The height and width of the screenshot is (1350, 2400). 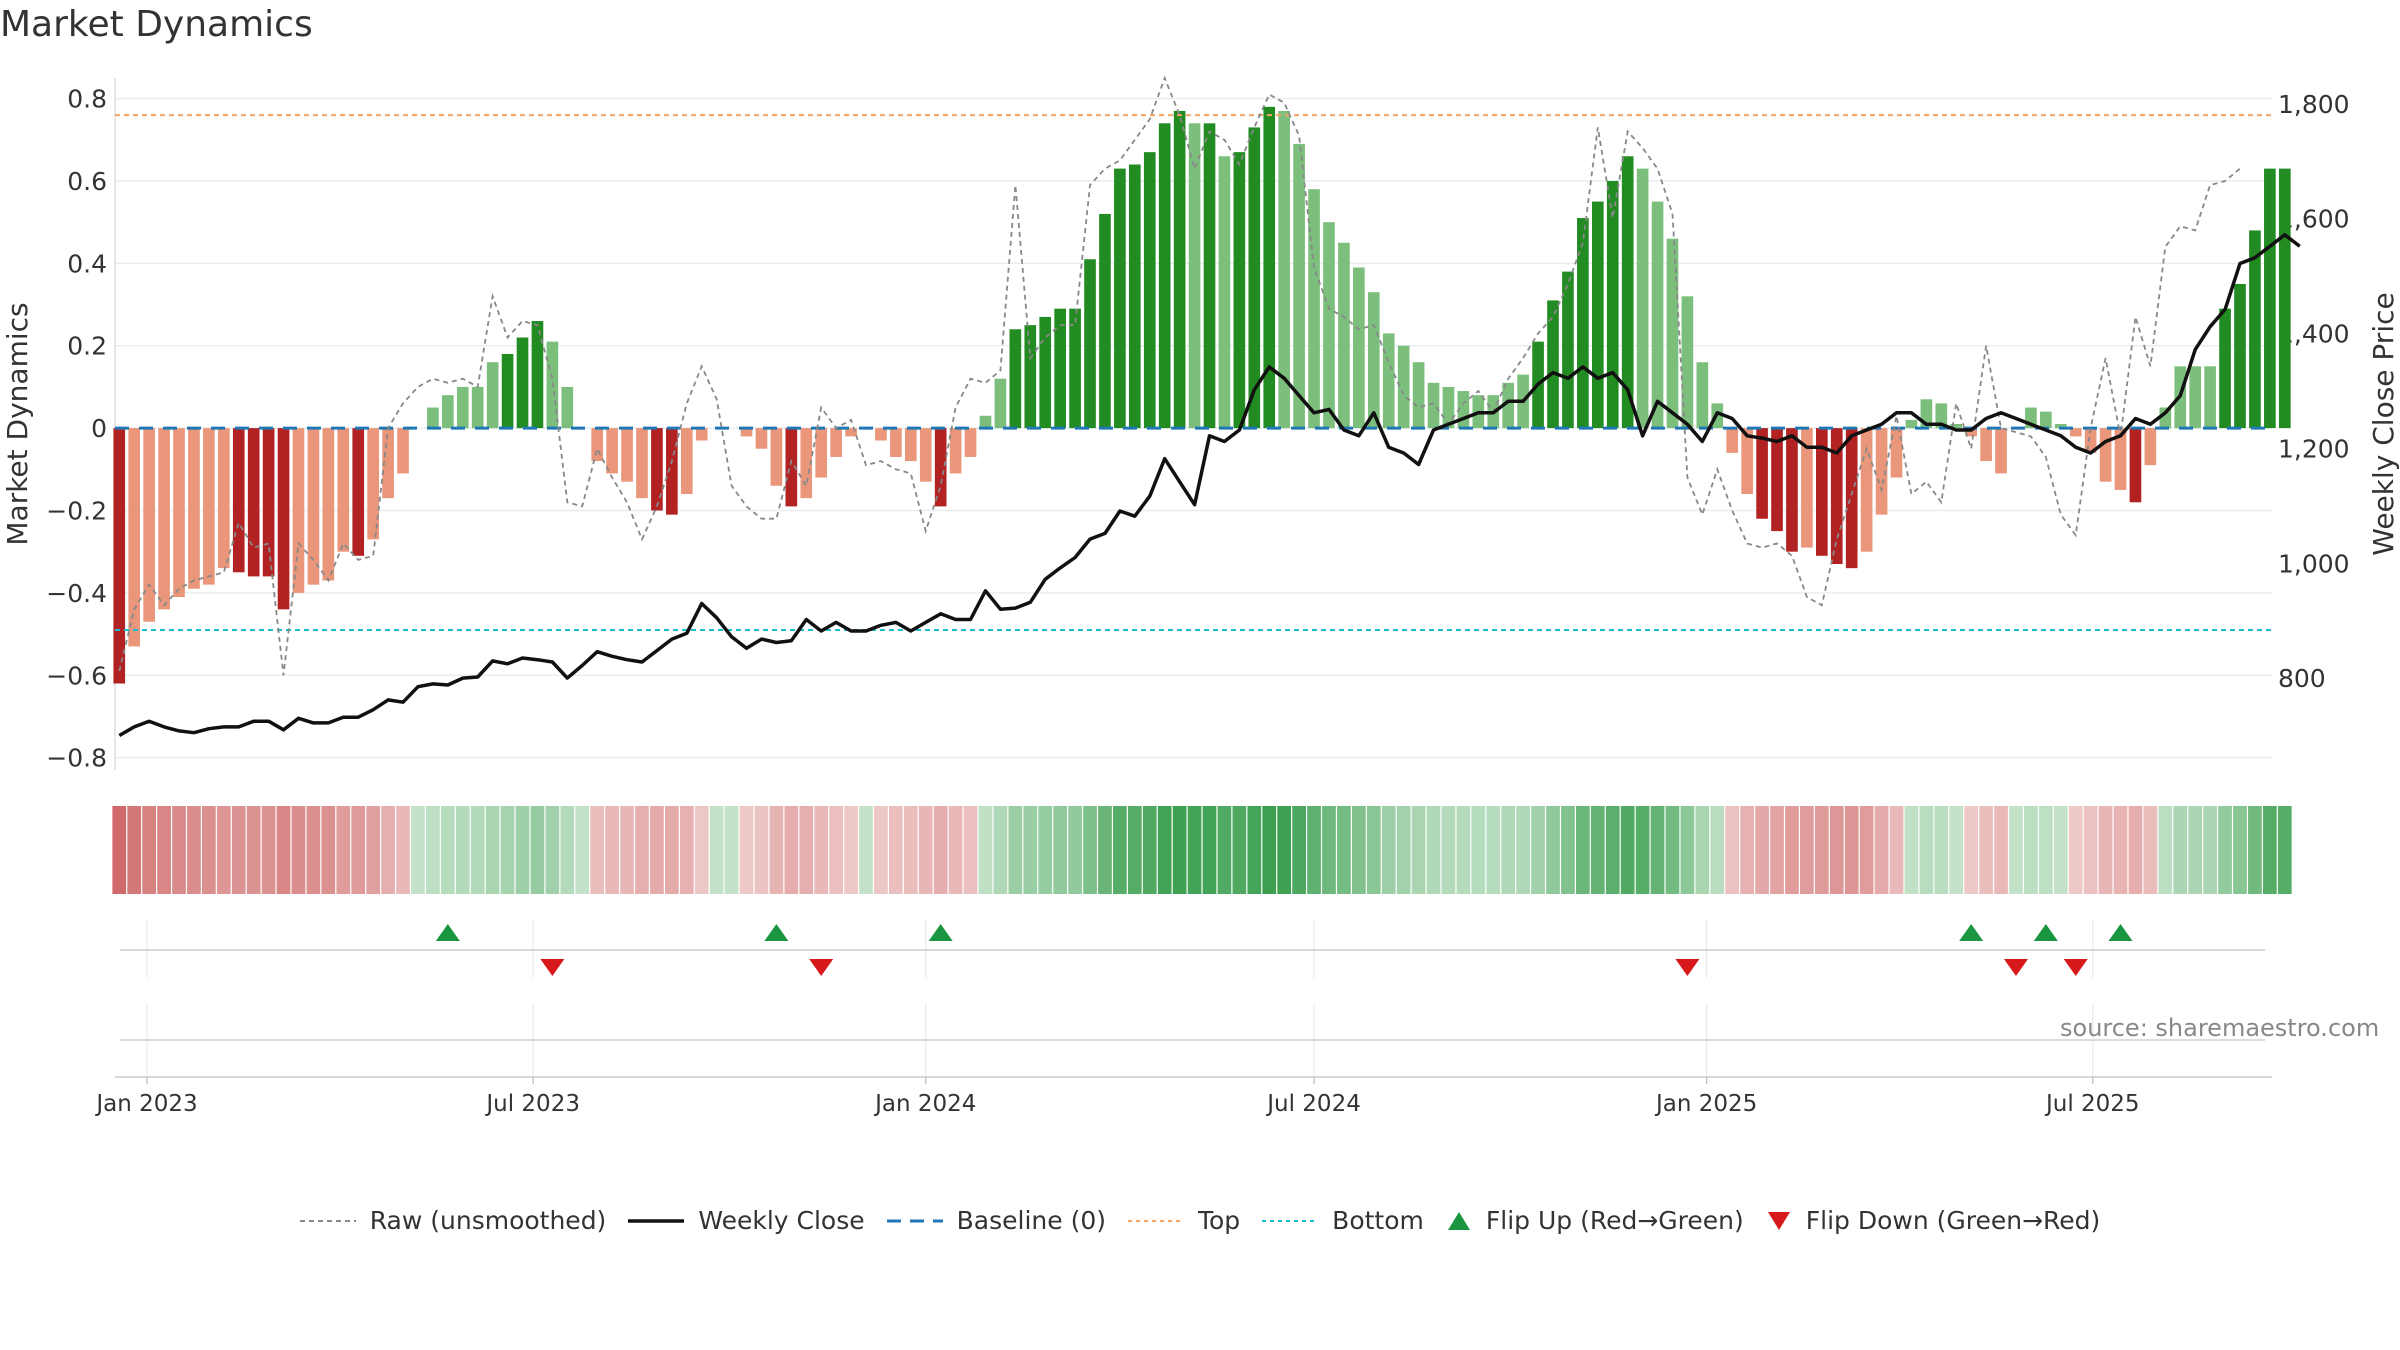 I want to click on y-tick-label: −0.2, so click(x=76, y=511).